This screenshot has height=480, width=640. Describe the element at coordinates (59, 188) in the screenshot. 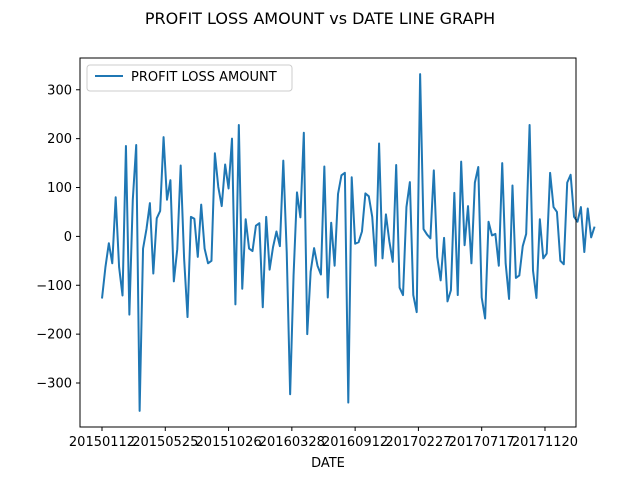

I see `y-tick-label: 100` at that location.